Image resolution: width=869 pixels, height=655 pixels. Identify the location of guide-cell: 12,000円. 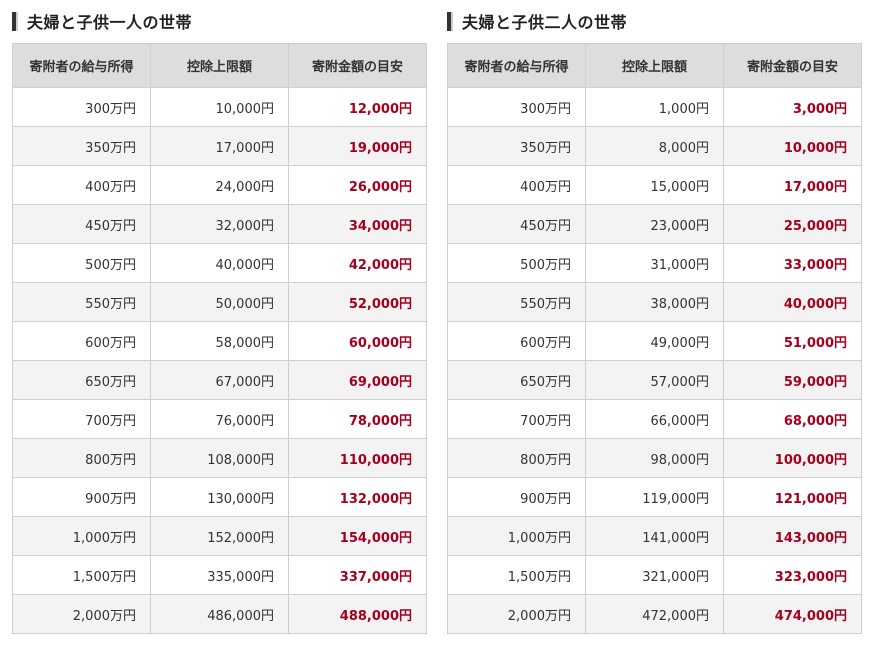
(357, 107).